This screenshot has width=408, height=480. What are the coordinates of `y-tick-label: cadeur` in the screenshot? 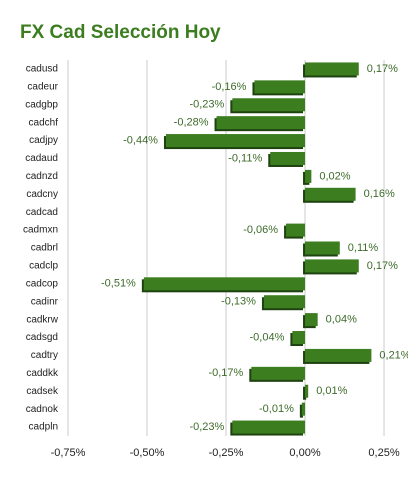 It's located at (42, 86).